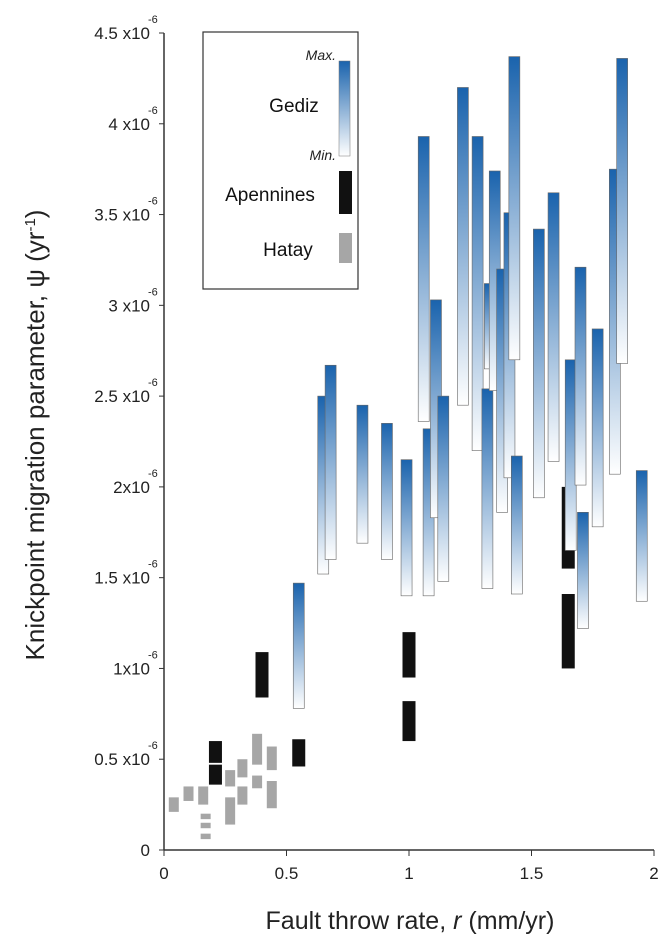  What do you see at coordinates (344, 108) in the screenshot?
I see `legend-gediz-swatch` at bounding box center [344, 108].